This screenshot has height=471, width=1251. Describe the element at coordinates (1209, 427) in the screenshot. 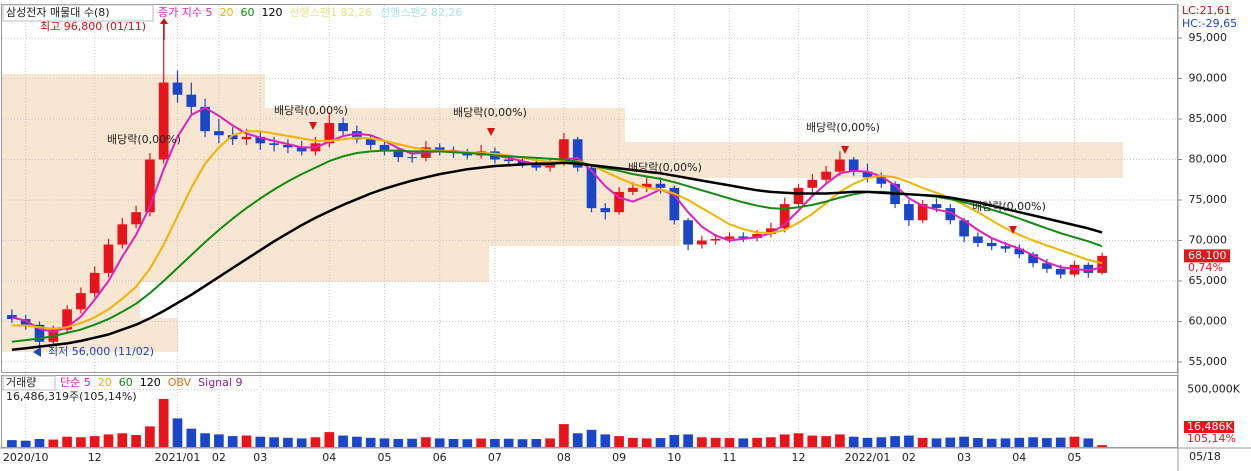

I see `last-volume-box` at that location.